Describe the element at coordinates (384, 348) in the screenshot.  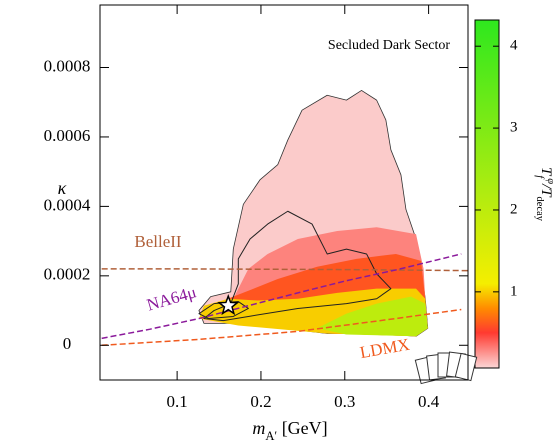
I see `curve-label: LDMX` at that location.